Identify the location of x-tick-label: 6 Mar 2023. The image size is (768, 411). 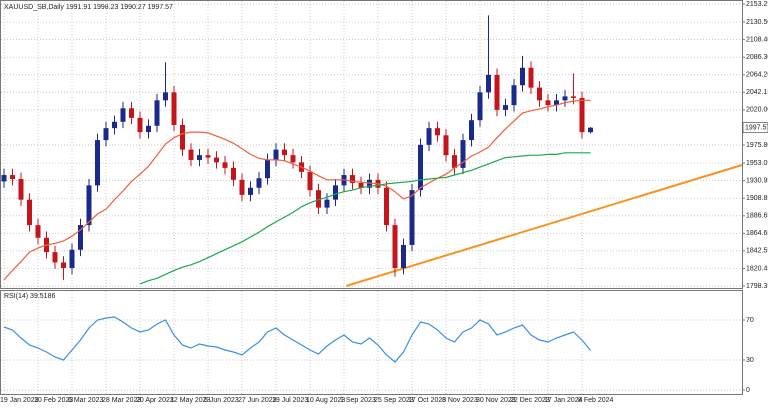
(86, 400).